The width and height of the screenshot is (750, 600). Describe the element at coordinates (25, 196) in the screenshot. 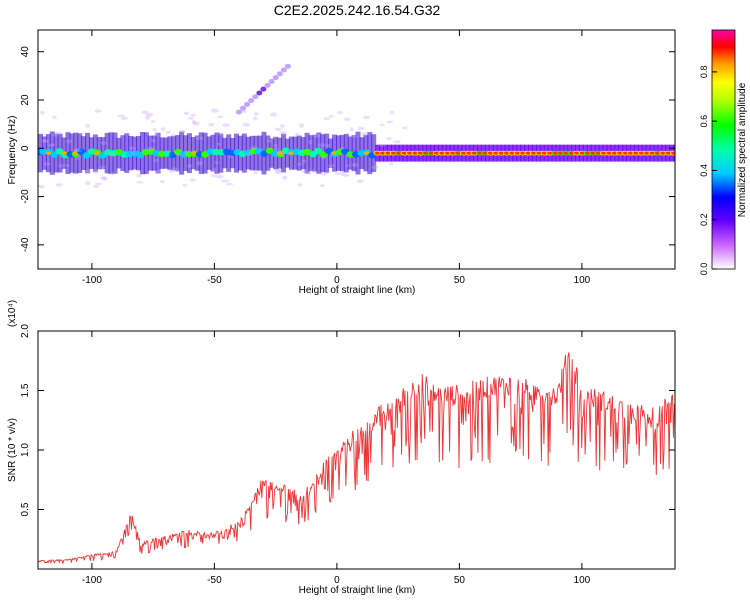

I see `spectrogram-ytick-label: -20` at that location.